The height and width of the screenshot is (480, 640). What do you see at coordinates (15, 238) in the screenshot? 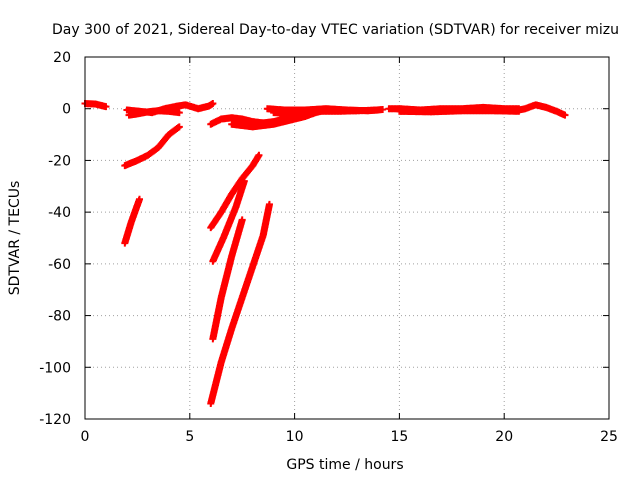
I see `y-axis-label: SDTVAR / TECUs` at bounding box center [15, 238].